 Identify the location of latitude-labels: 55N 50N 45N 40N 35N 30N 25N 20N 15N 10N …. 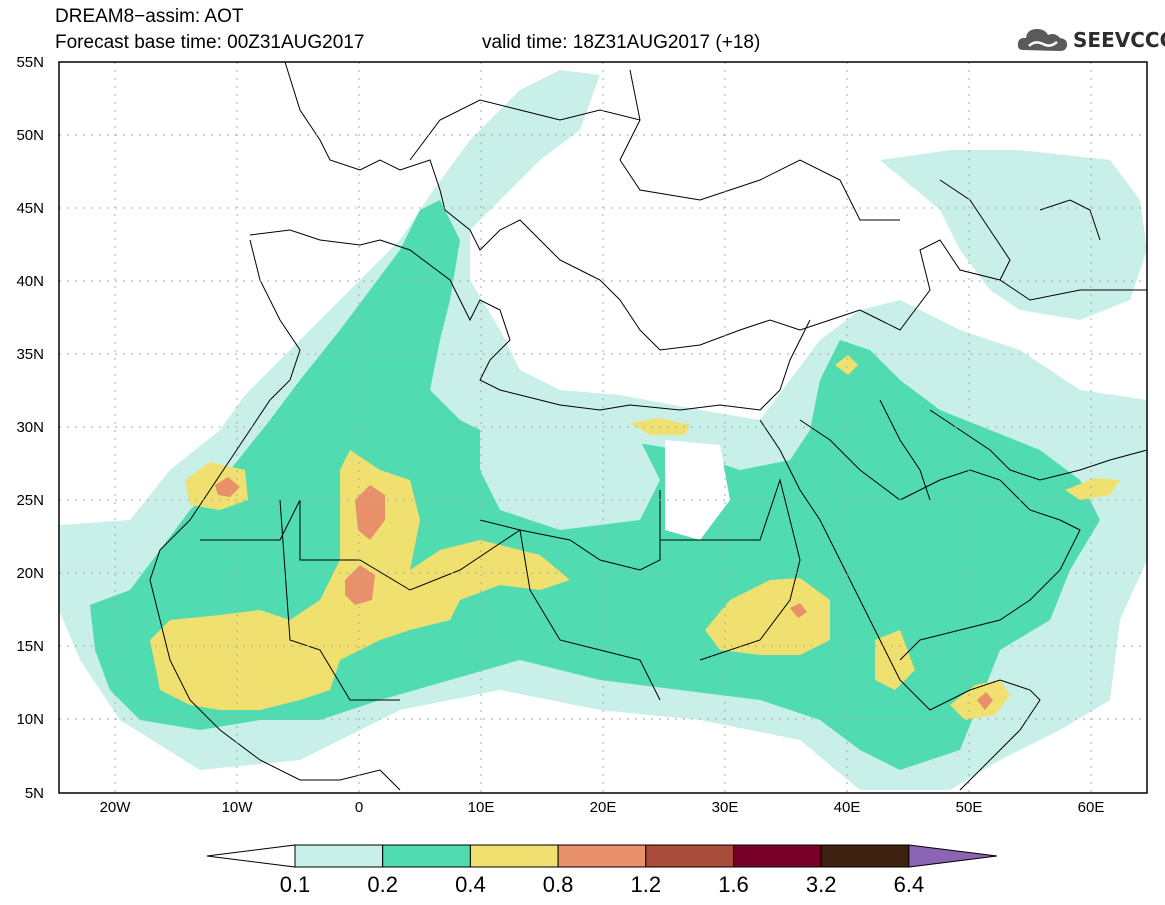
(30, 428).